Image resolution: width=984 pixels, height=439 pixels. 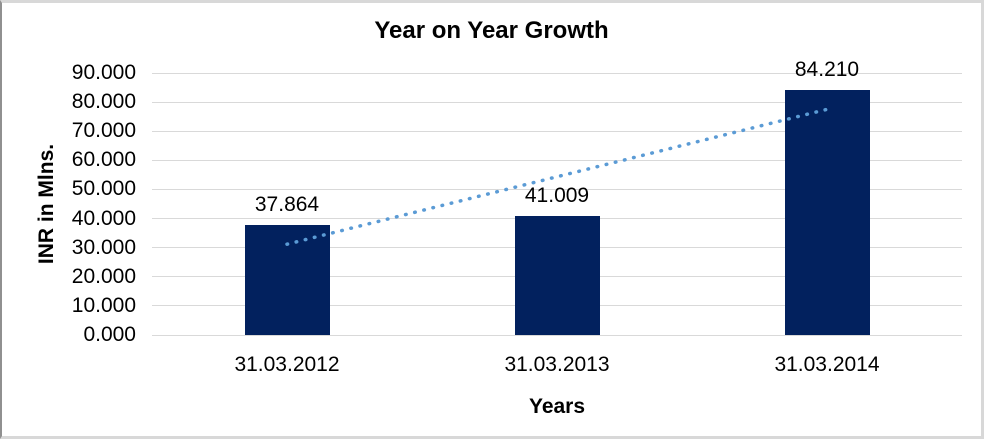 What do you see at coordinates (103, 160) in the screenshot?
I see `y-tick-label: 60.000` at bounding box center [103, 160].